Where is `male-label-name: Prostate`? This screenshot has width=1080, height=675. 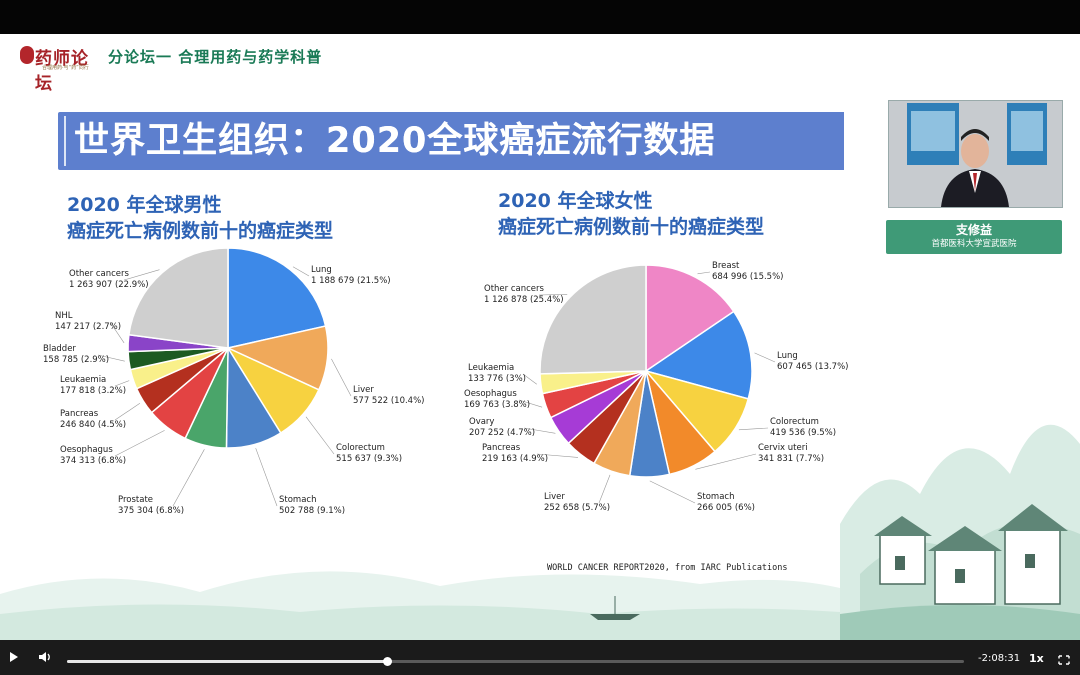 male-label-name: Prostate is located at coordinates (135, 500).